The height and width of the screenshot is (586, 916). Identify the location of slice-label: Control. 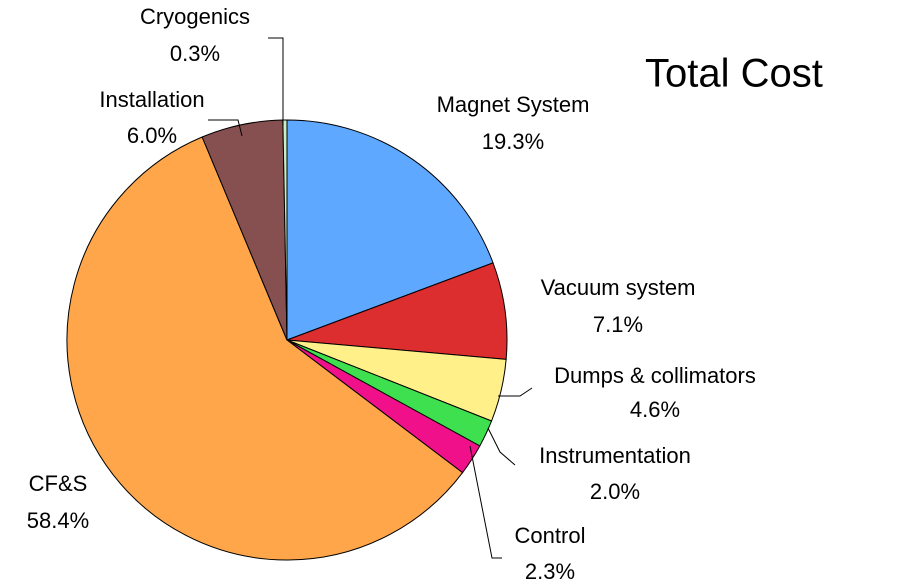
(550, 535).